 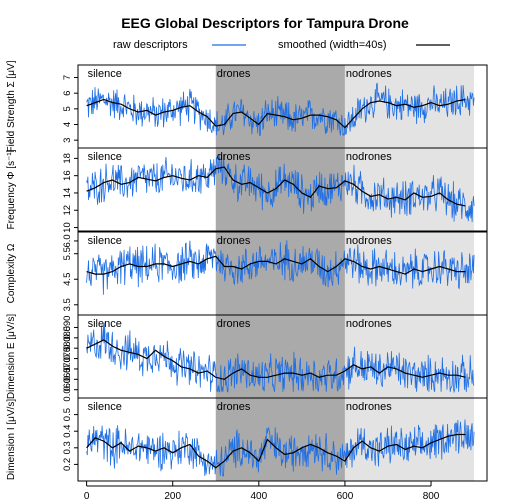 I want to click on y-tick-label: 6.0, so click(x=67, y=240).